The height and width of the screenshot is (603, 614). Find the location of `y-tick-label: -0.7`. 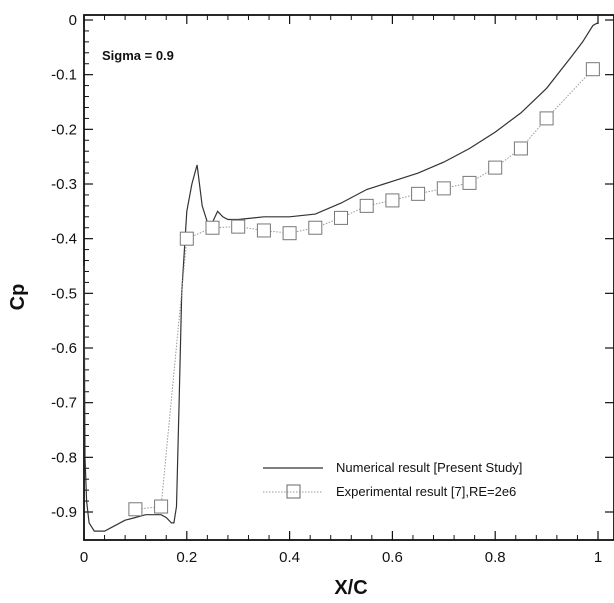

y-tick-label: -0.7 is located at coordinates (64, 403).